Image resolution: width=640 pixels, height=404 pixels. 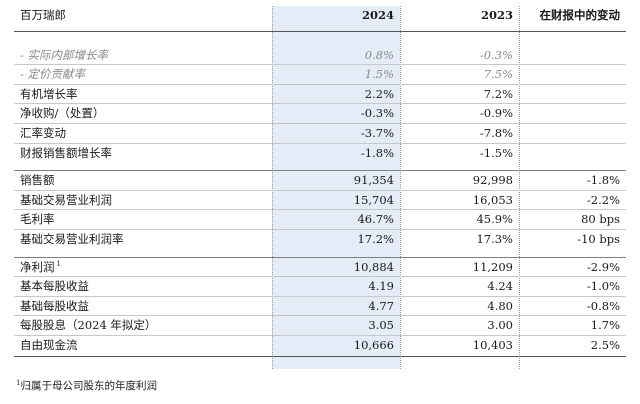 I want to click on value-2024: 10,884, so click(x=373, y=266).